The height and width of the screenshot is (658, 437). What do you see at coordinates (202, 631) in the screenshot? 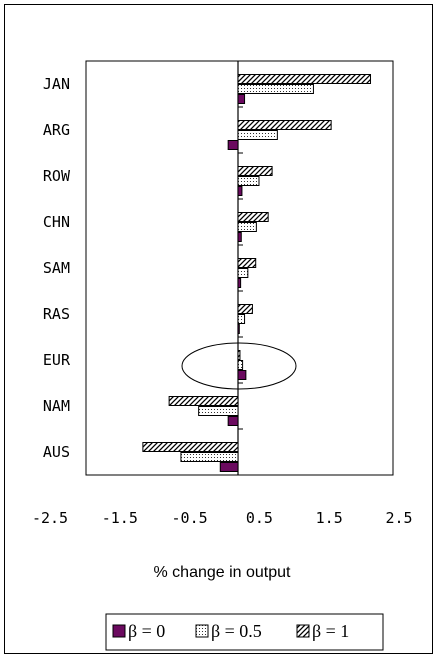
I see `legend-swatch-beta05` at bounding box center [202, 631].